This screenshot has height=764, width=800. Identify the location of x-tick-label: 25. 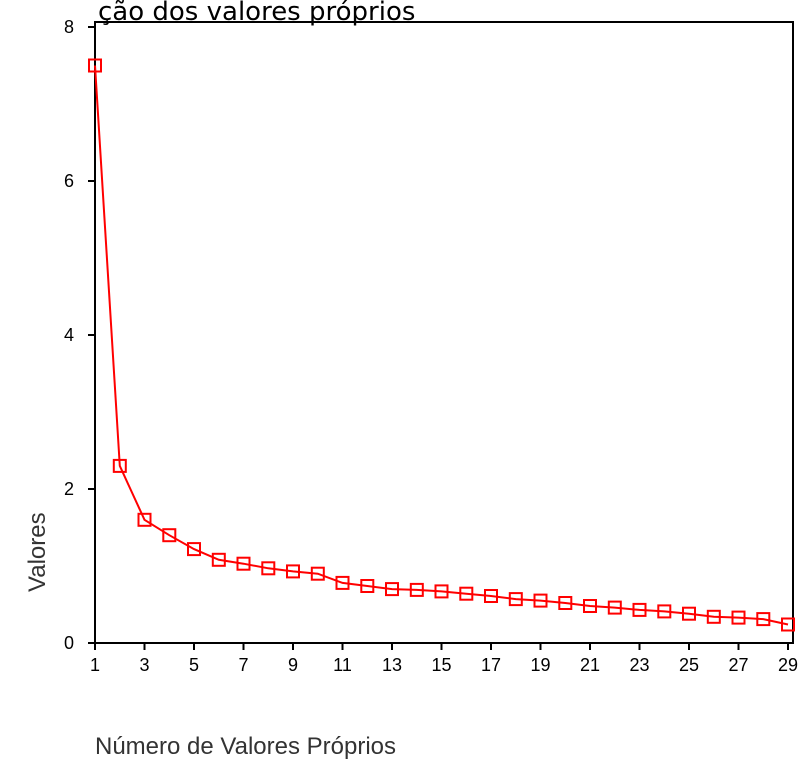
(689, 665).